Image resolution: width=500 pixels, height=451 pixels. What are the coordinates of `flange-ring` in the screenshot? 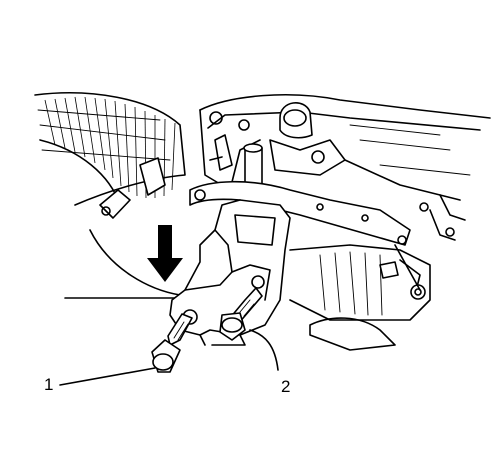 It's located at (300, 213).